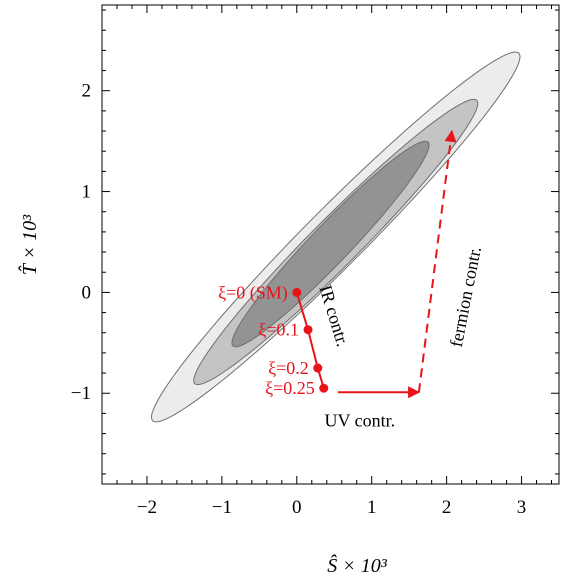  What do you see at coordinates (334, 316) in the screenshot?
I see `ir-annotation: IR contr.` at bounding box center [334, 316].